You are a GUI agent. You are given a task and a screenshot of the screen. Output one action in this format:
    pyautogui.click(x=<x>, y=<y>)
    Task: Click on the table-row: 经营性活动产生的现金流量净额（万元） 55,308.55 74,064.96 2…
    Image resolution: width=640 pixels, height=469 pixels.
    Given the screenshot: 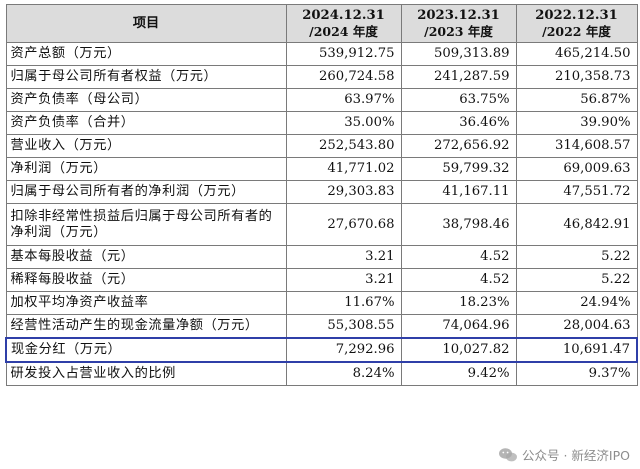 What is the action you would take?
    pyautogui.click(x=321, y=326)
    